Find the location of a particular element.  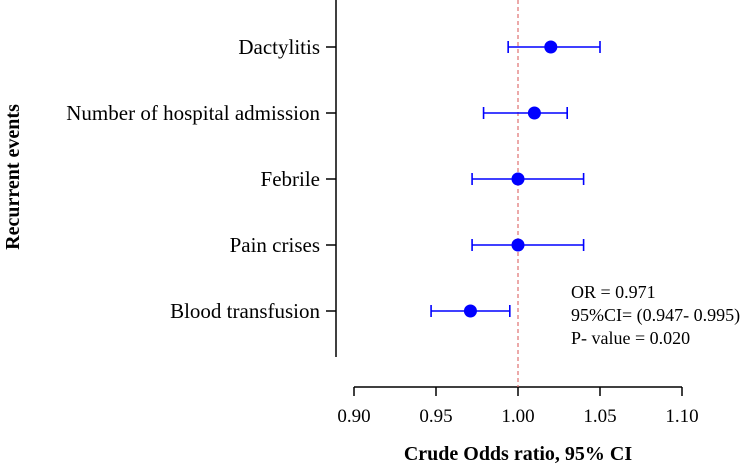

x-tick-label: 1.10 is located at coordinates (681, 416).